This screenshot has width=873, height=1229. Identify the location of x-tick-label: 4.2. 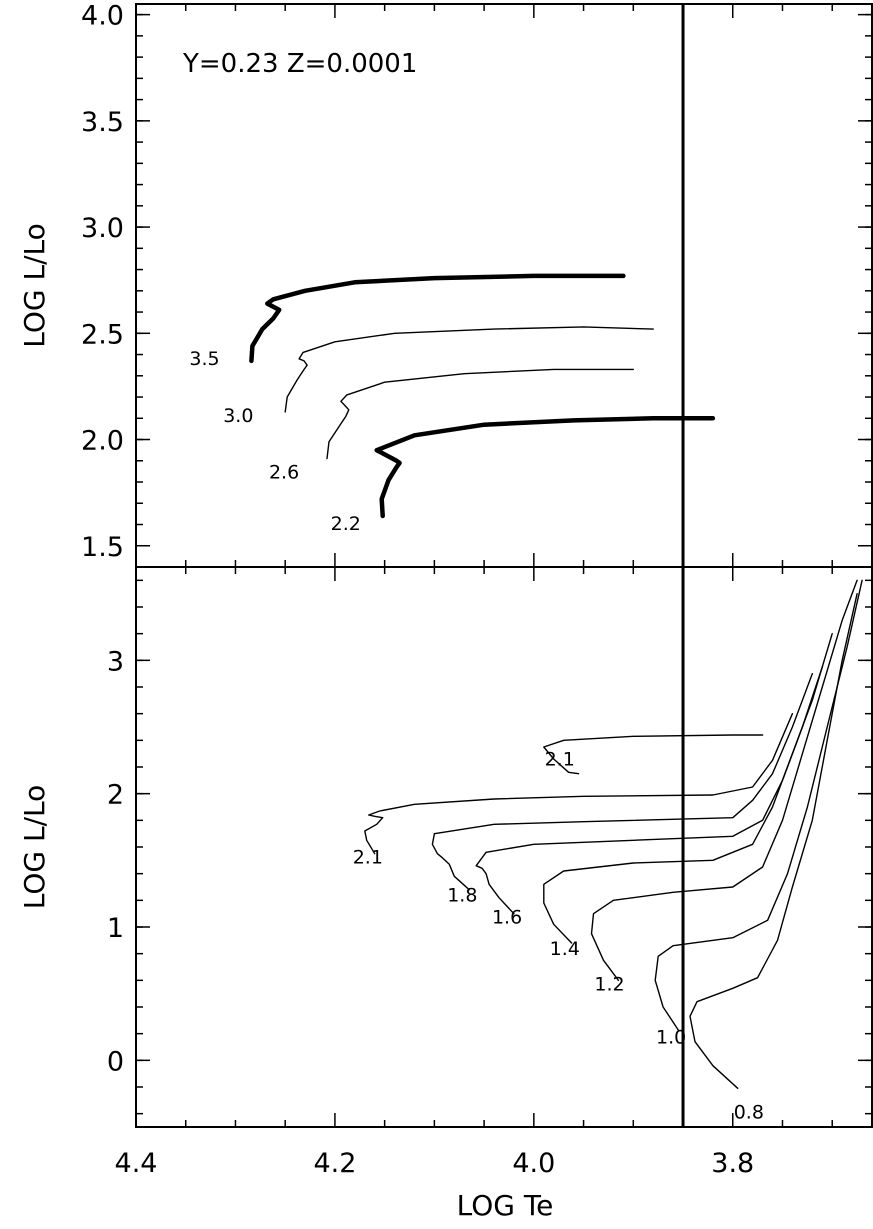
(334, 1163).